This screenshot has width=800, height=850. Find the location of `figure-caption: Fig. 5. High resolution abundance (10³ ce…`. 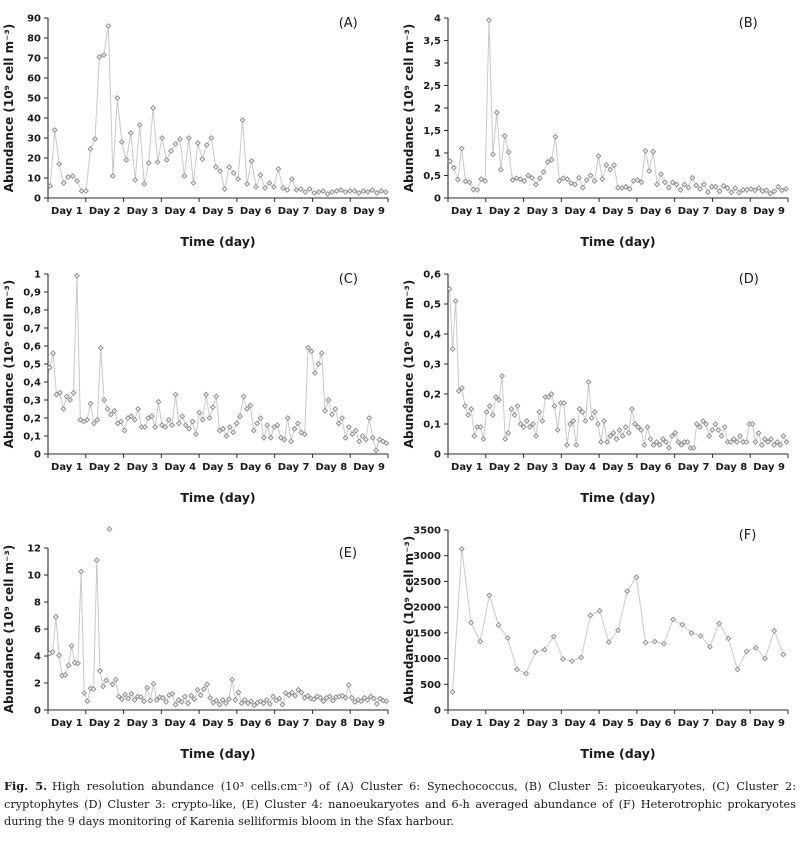

figure-caption: Fig. 5. High resolution abundance (10³ ce… is located at coordinates (400, 802).